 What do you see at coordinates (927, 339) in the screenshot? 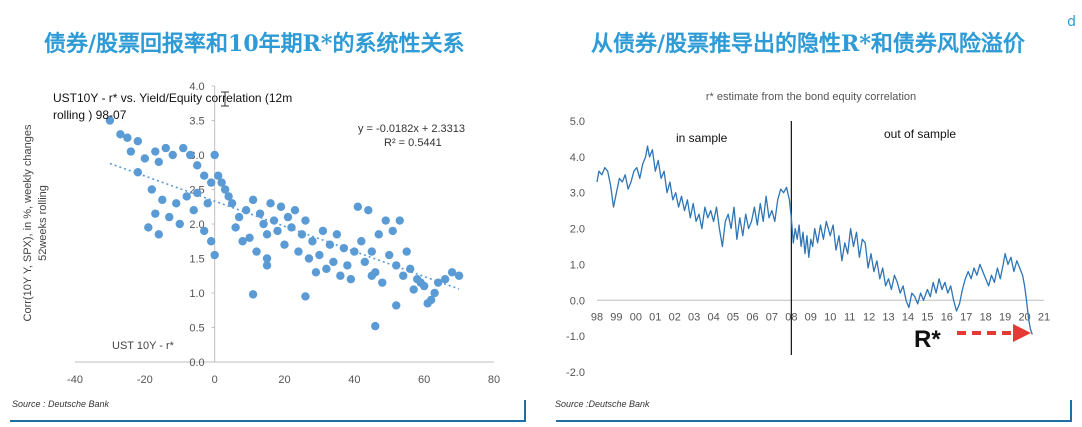
I see `annotation-r-star: R*` at bounding box center [927, 339].